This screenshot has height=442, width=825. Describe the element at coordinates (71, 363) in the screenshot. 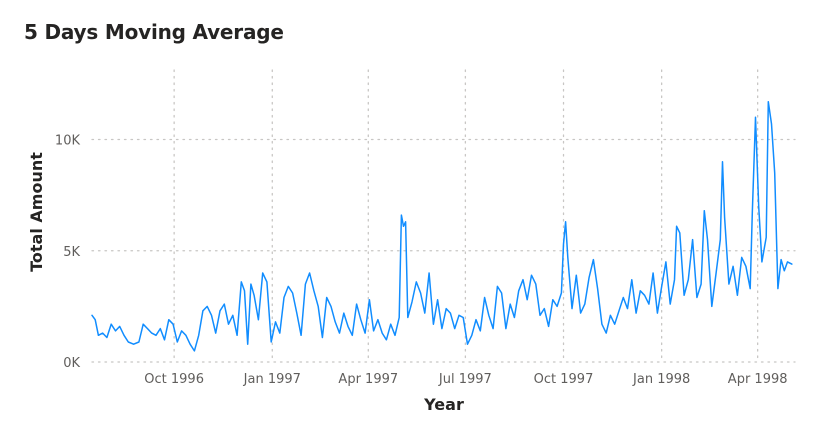

I see `y-tick-label: 0K` at that location.